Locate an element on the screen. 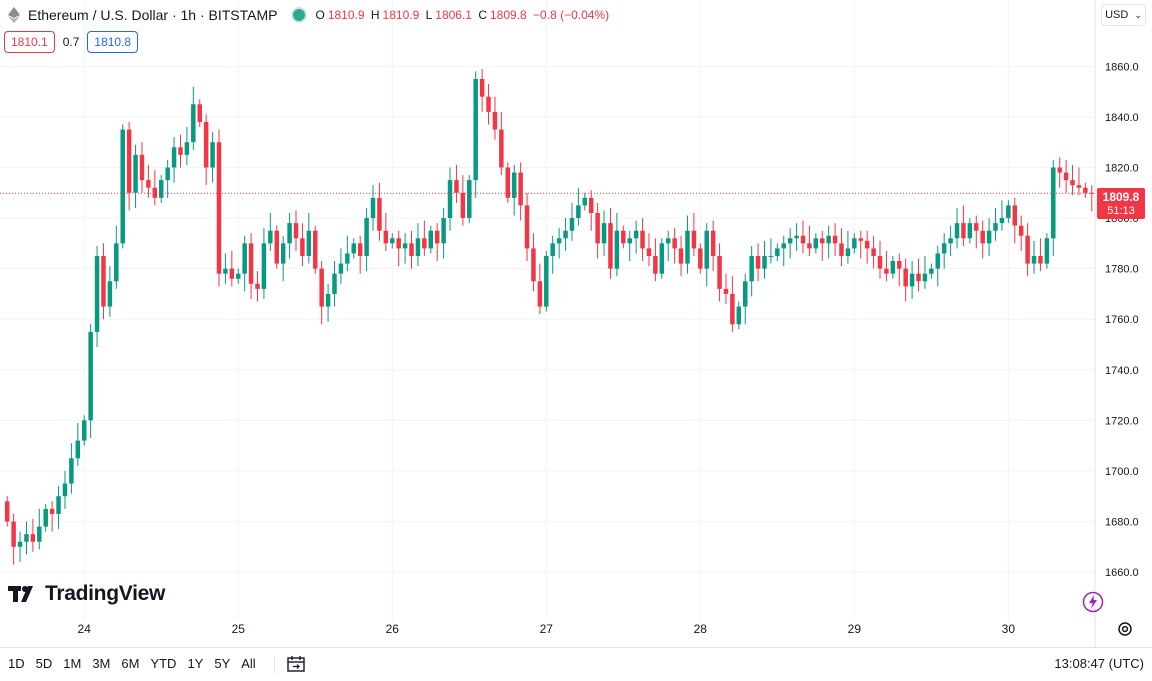 The height and width of the screenshot is (681, 1152). y-tick-label: 1740.0 is located at coordinates (1122, 371).